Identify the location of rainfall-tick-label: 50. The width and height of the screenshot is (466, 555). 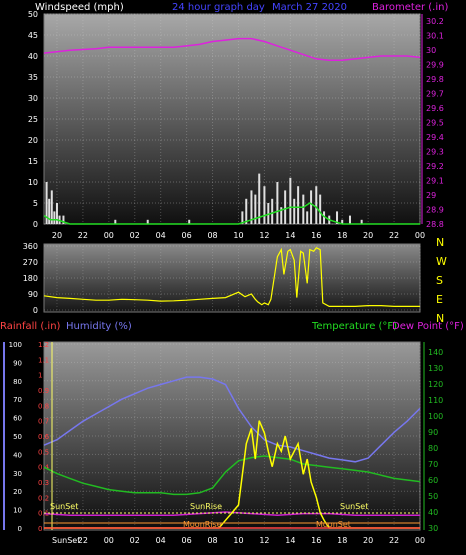
(17, 437).